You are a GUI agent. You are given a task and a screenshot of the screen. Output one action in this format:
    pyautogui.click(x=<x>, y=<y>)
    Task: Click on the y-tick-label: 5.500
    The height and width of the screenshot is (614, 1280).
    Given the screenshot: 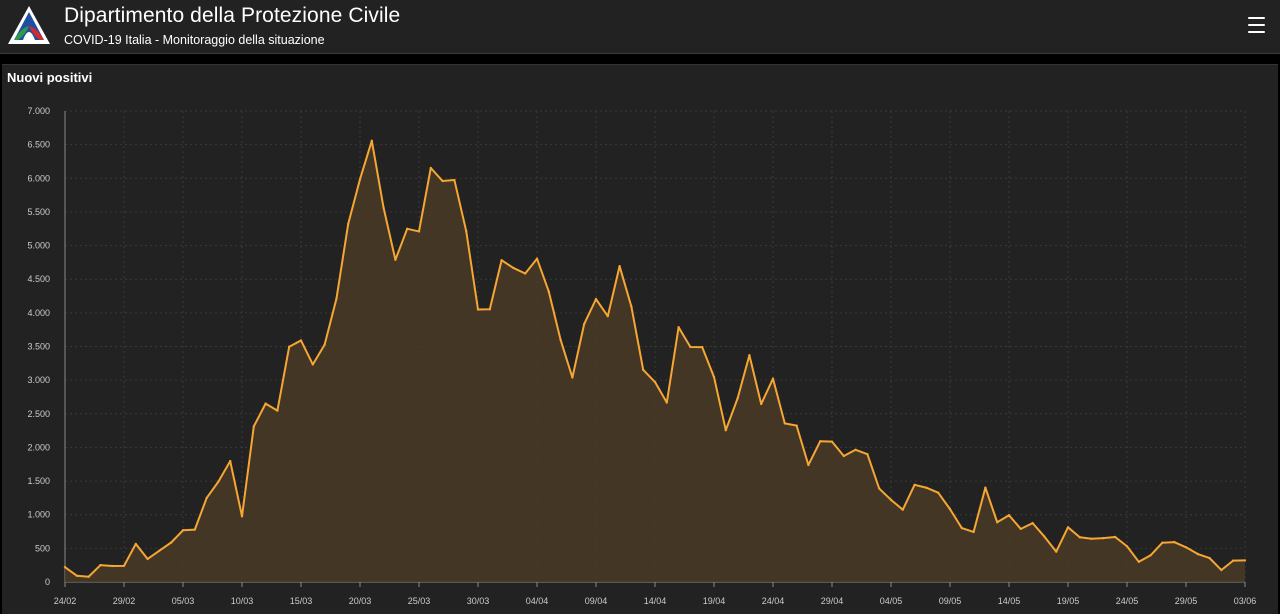 What is the action you would take?
    pyautogui.click(x=38, y=212)
    